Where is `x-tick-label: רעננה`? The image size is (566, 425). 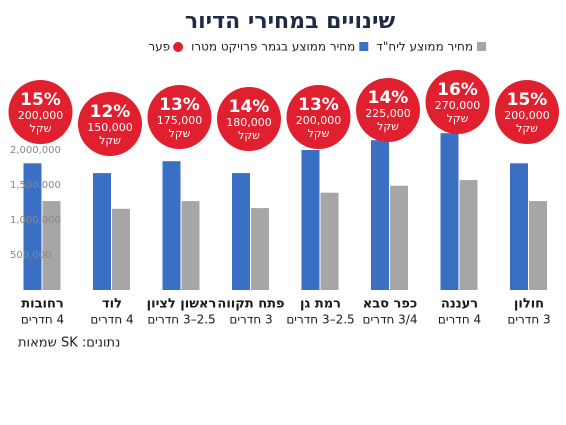
x-tick-label: רעננה is located at coordinates (459, 304).